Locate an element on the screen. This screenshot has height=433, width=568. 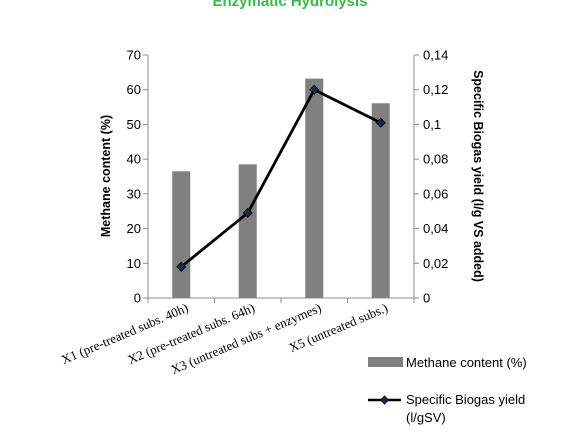
y2-axis-label: Specific Biogas yield (l/g VS added) is located at coordinates (478, 176).